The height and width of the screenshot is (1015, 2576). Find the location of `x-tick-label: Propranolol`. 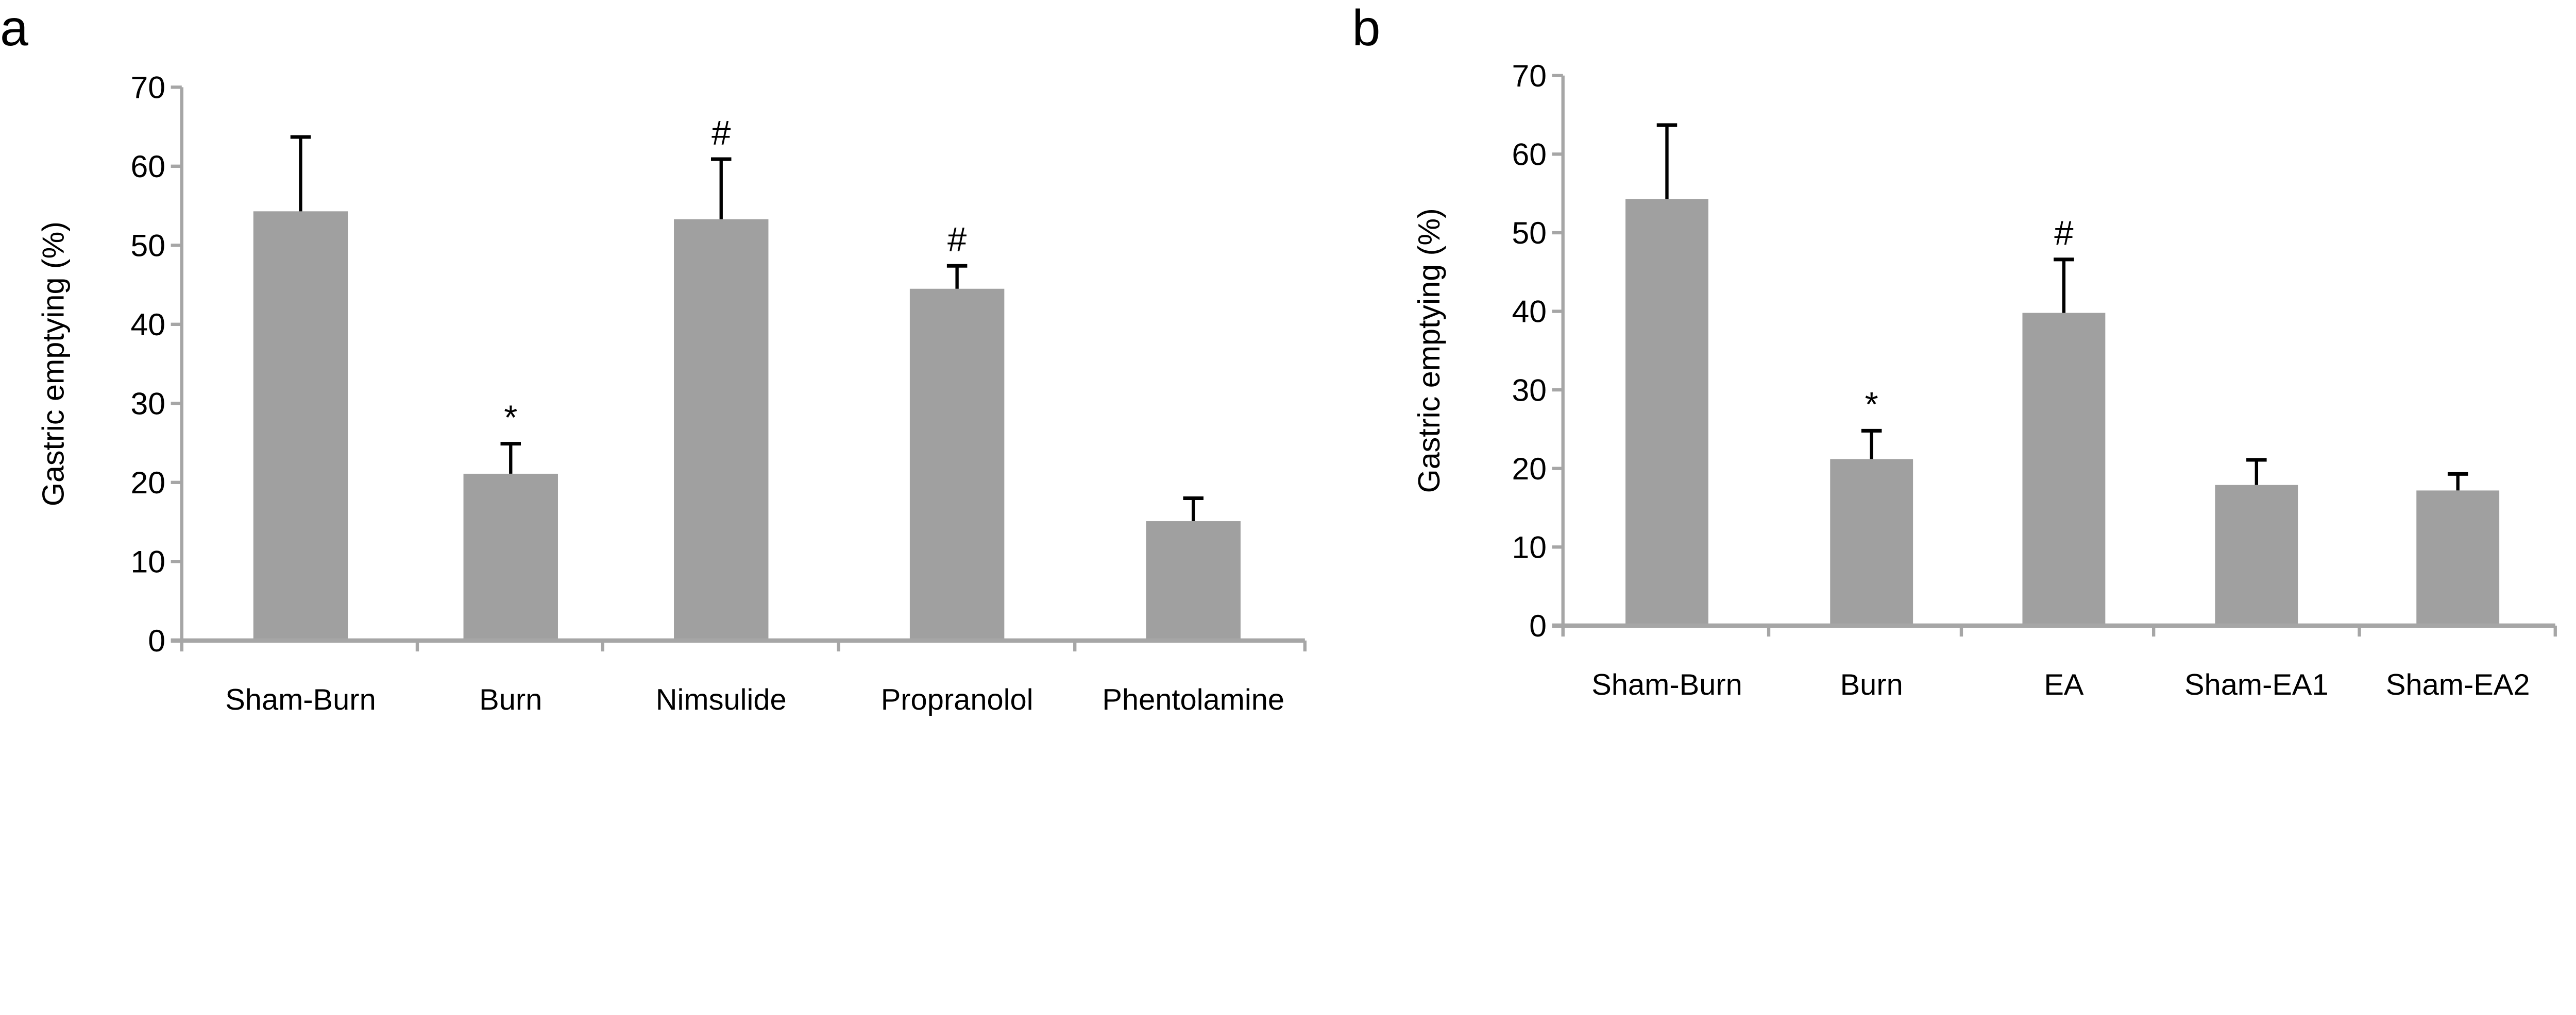

x-tick-label: Propranolol is located at coordinates (957, 699).